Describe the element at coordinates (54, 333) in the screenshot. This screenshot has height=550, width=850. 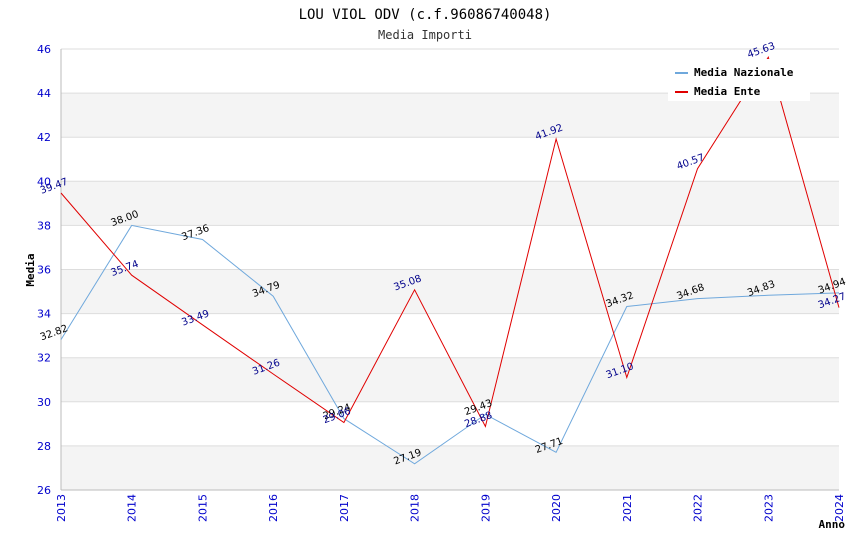
I see `data-label: 32.82` at that location.